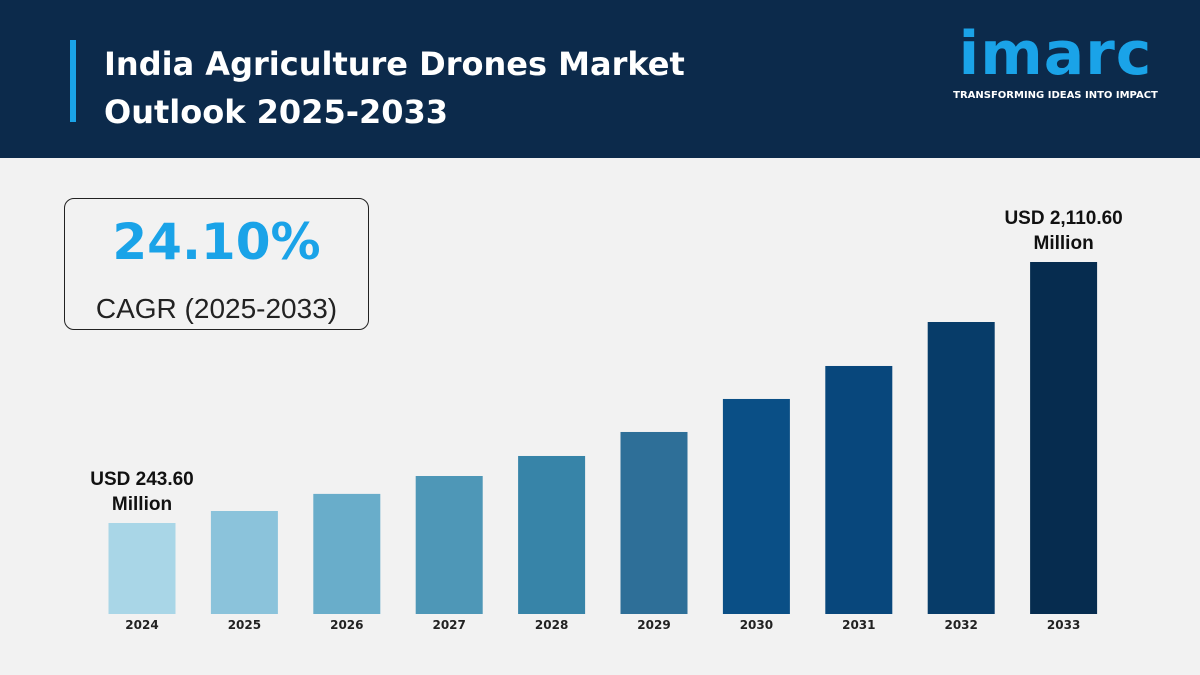  Describe the element at coordinates (244, 625) in the screenshot. I see `x-tick-label: 2025` at that location.